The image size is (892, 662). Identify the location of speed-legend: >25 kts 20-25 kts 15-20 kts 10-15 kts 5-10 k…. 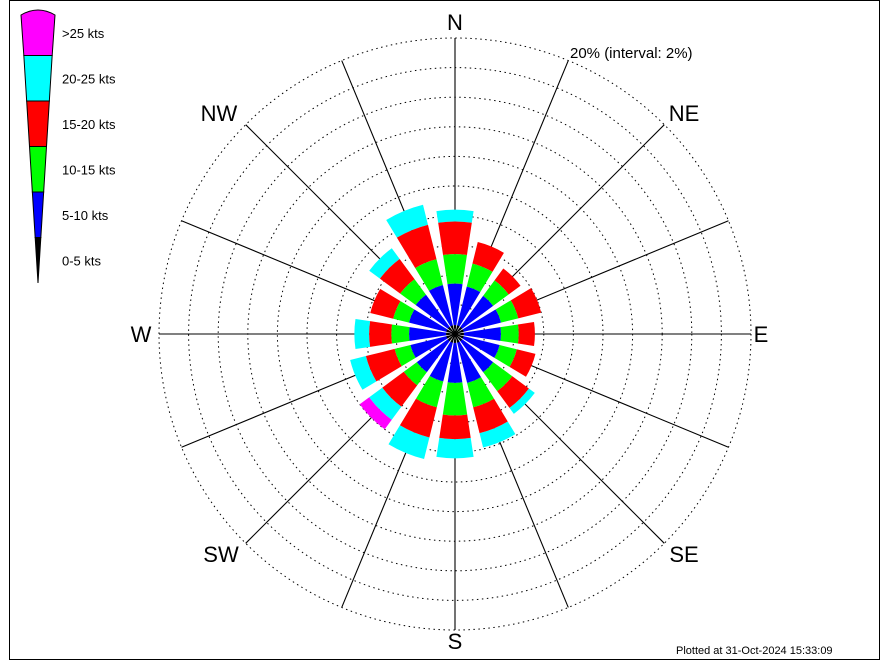
(68, 146).